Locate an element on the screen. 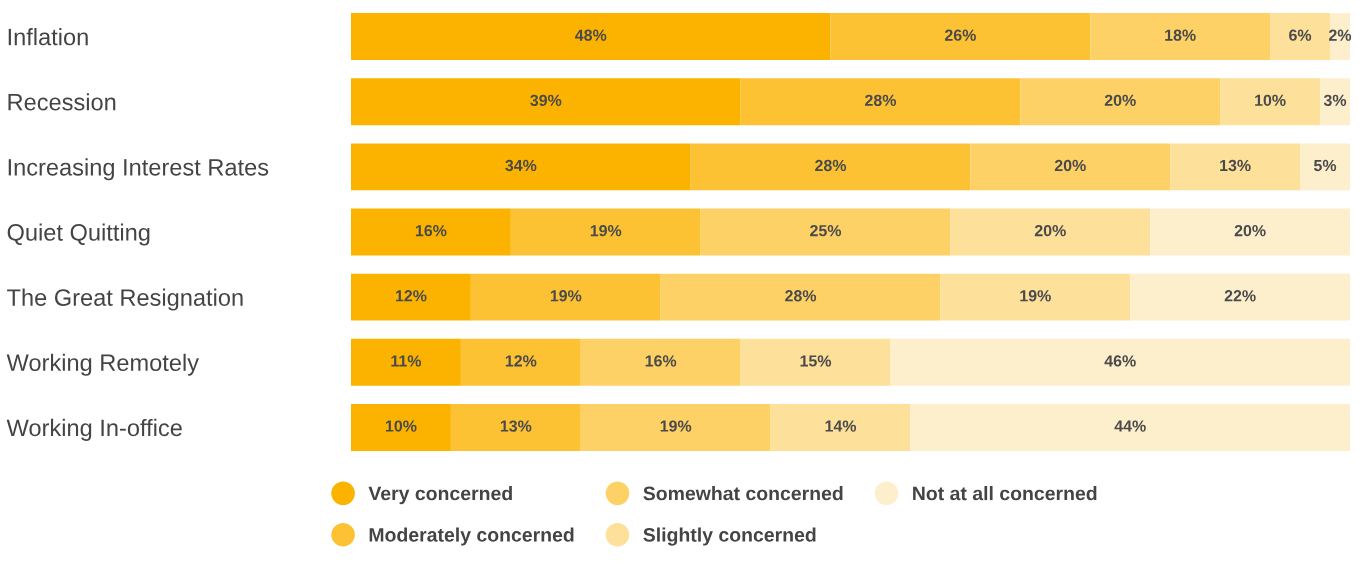 The width and height of the screenshot is (1364, 571). legend-label: Very concerned is located at coordinates (440, 495).